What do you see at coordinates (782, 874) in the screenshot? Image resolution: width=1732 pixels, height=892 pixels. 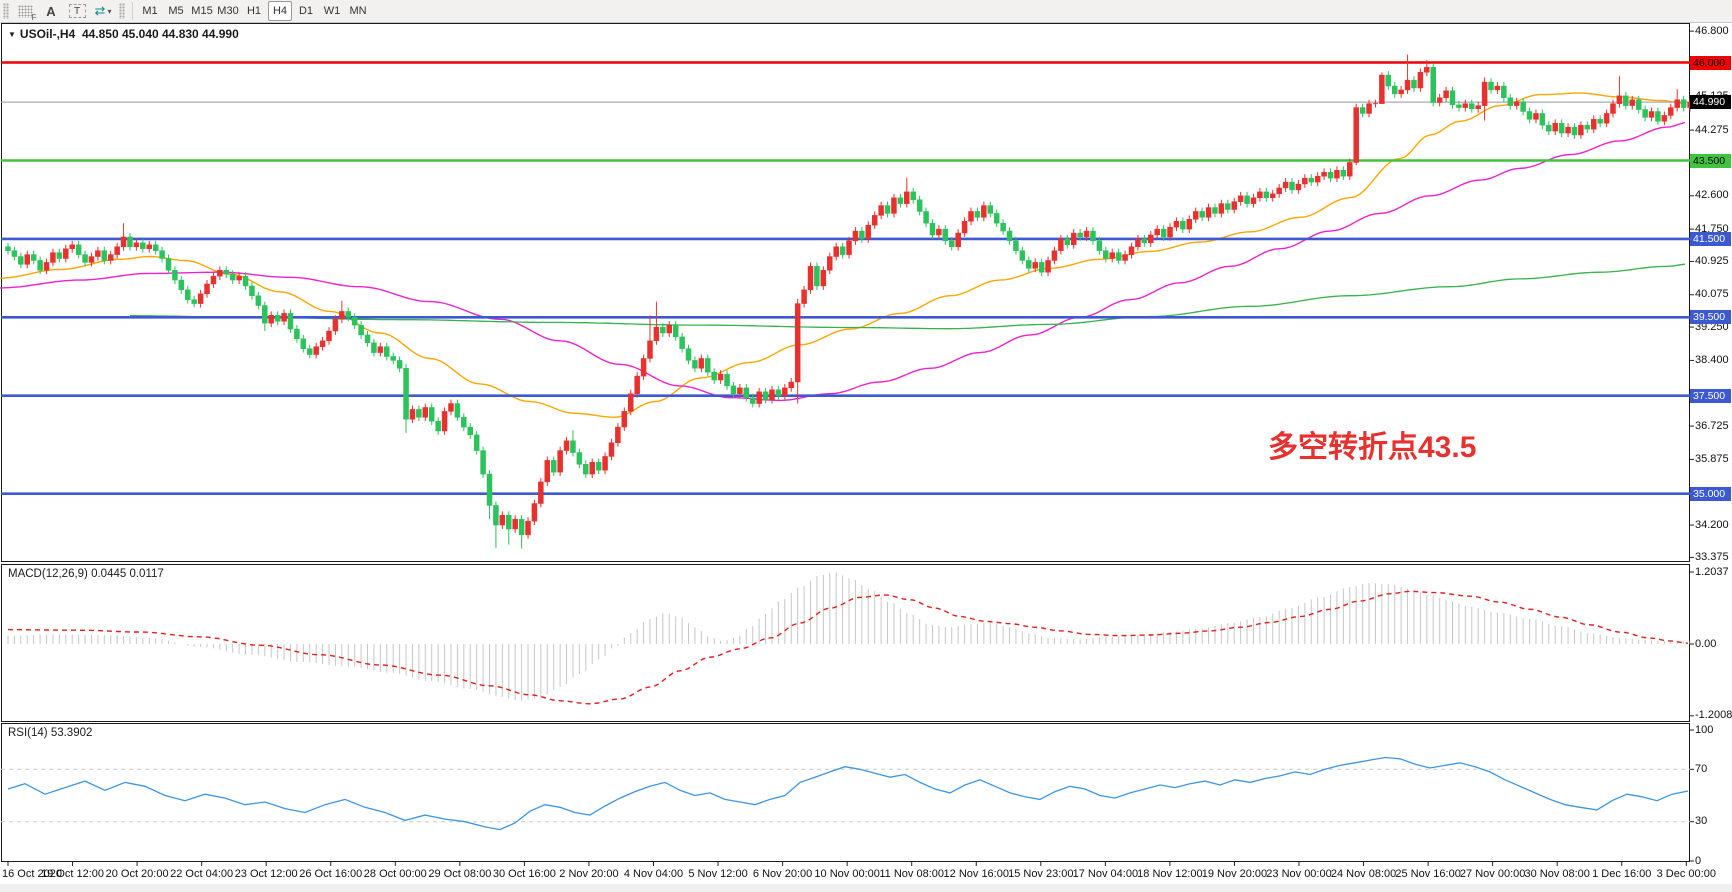 I see `time-label-12: 6 Nov 20:00` at bounding box center [782, 874].